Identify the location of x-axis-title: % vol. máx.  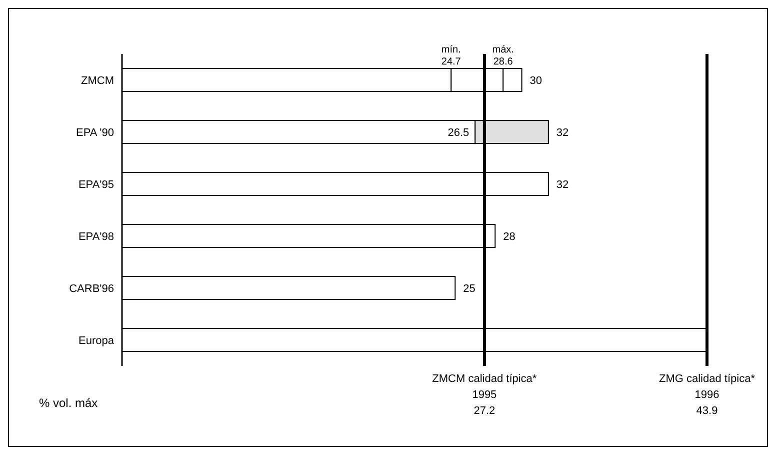
(68, 403).